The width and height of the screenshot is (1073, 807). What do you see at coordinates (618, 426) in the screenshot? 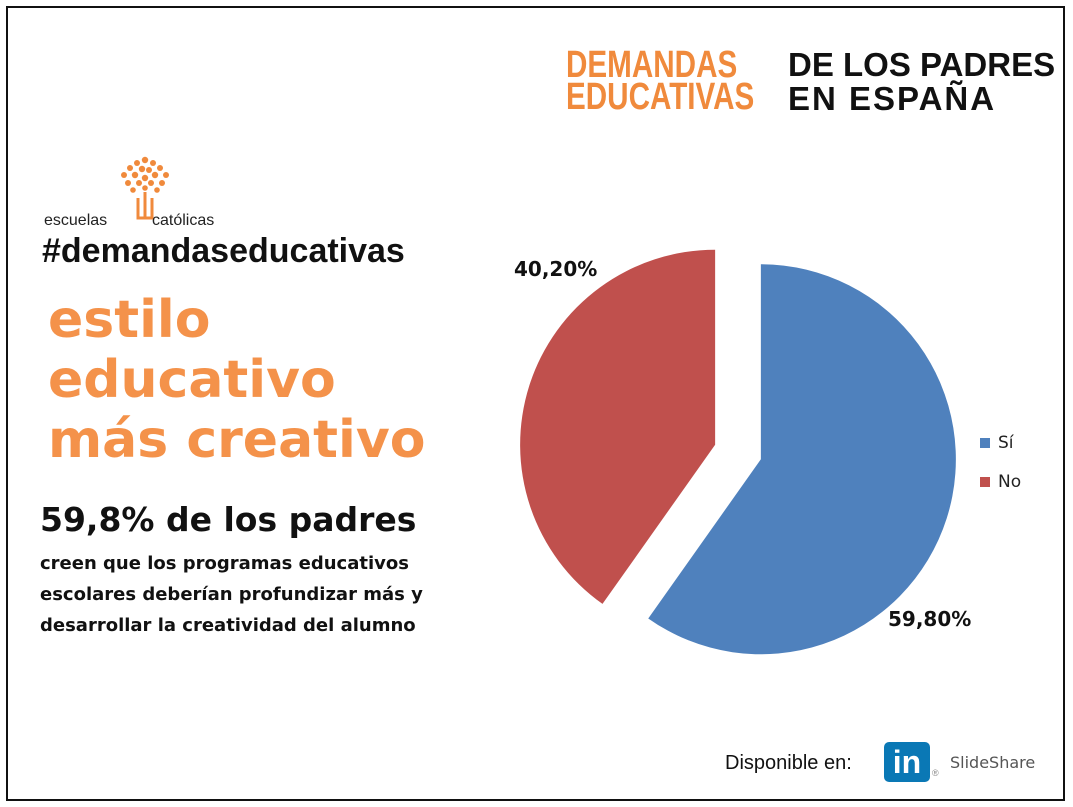
I see `pie-slice-no` at bounding box center [618, 426].